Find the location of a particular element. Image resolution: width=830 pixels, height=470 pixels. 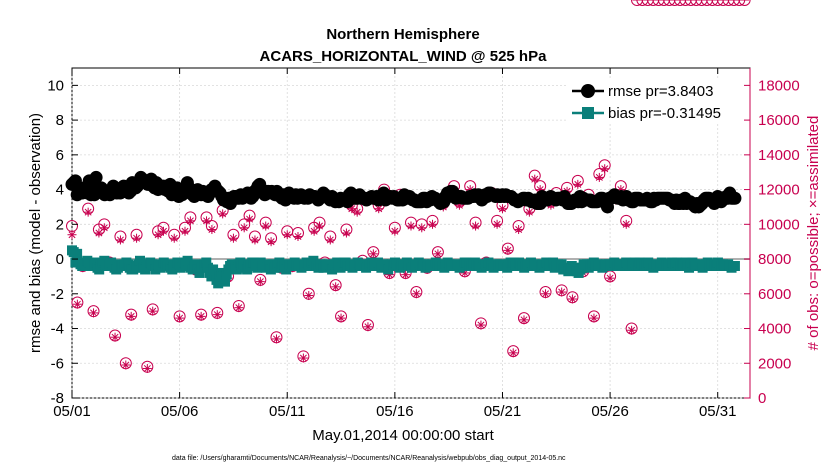

x-tick-label: 05/01 is located at coordinates (72, 411).